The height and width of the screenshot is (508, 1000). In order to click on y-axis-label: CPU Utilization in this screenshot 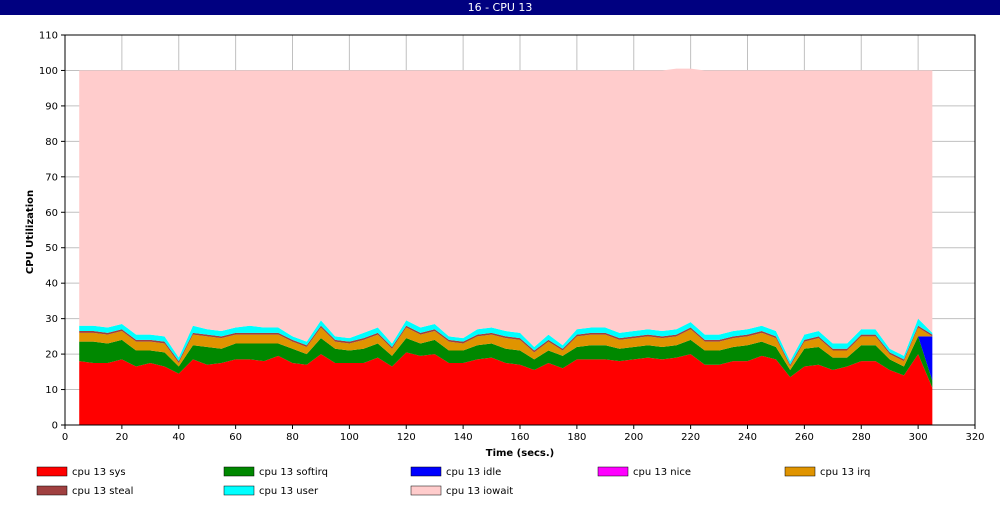, I will do `click(30, 232)`.